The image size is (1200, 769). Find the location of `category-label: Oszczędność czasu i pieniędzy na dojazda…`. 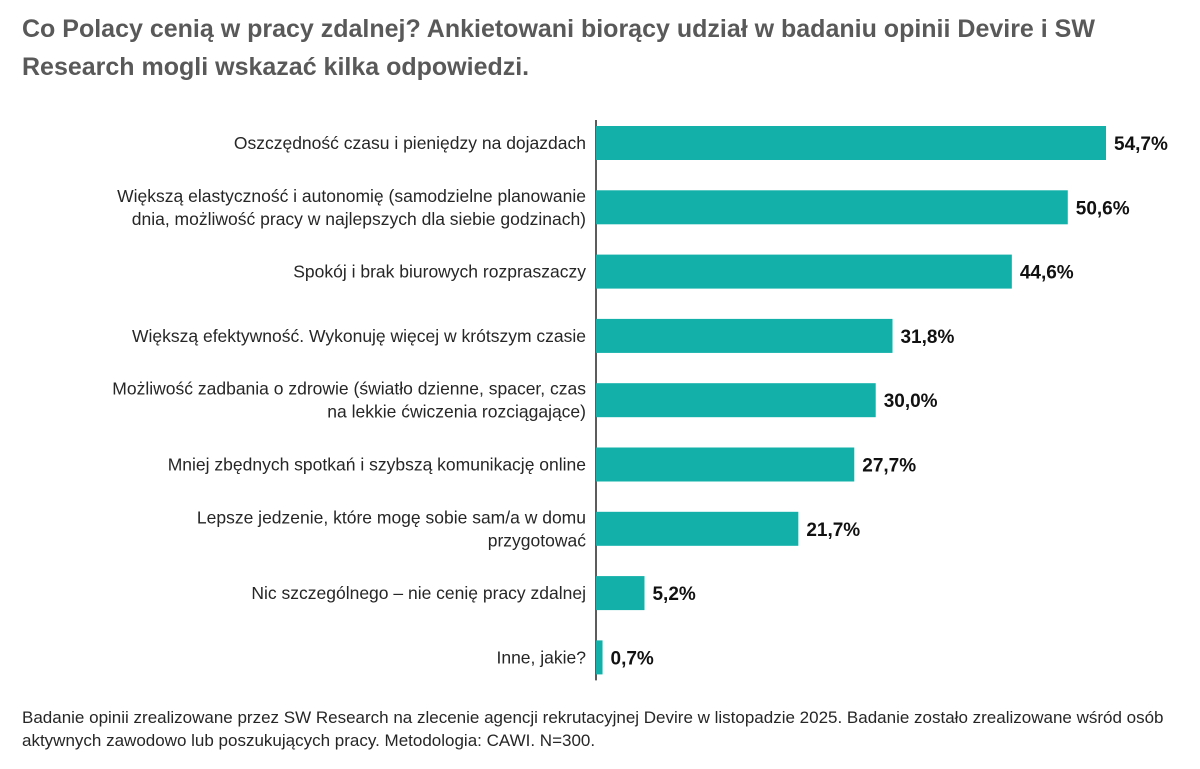

category-label: Oszczędność czasu i pieniędzy na dojazda… is located at coordinates (410, 143).